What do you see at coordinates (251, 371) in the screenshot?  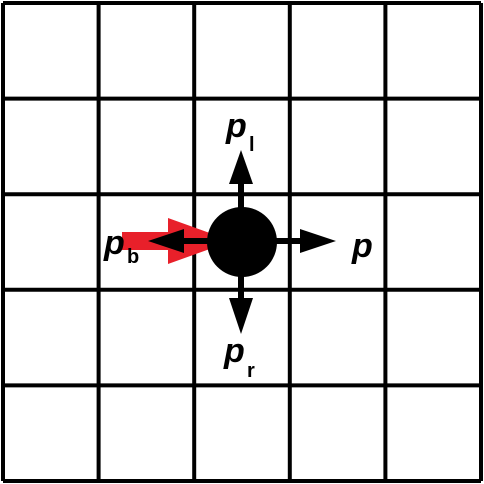 I see `label-p-right-subscript: r` at bounding box center [251, 371].